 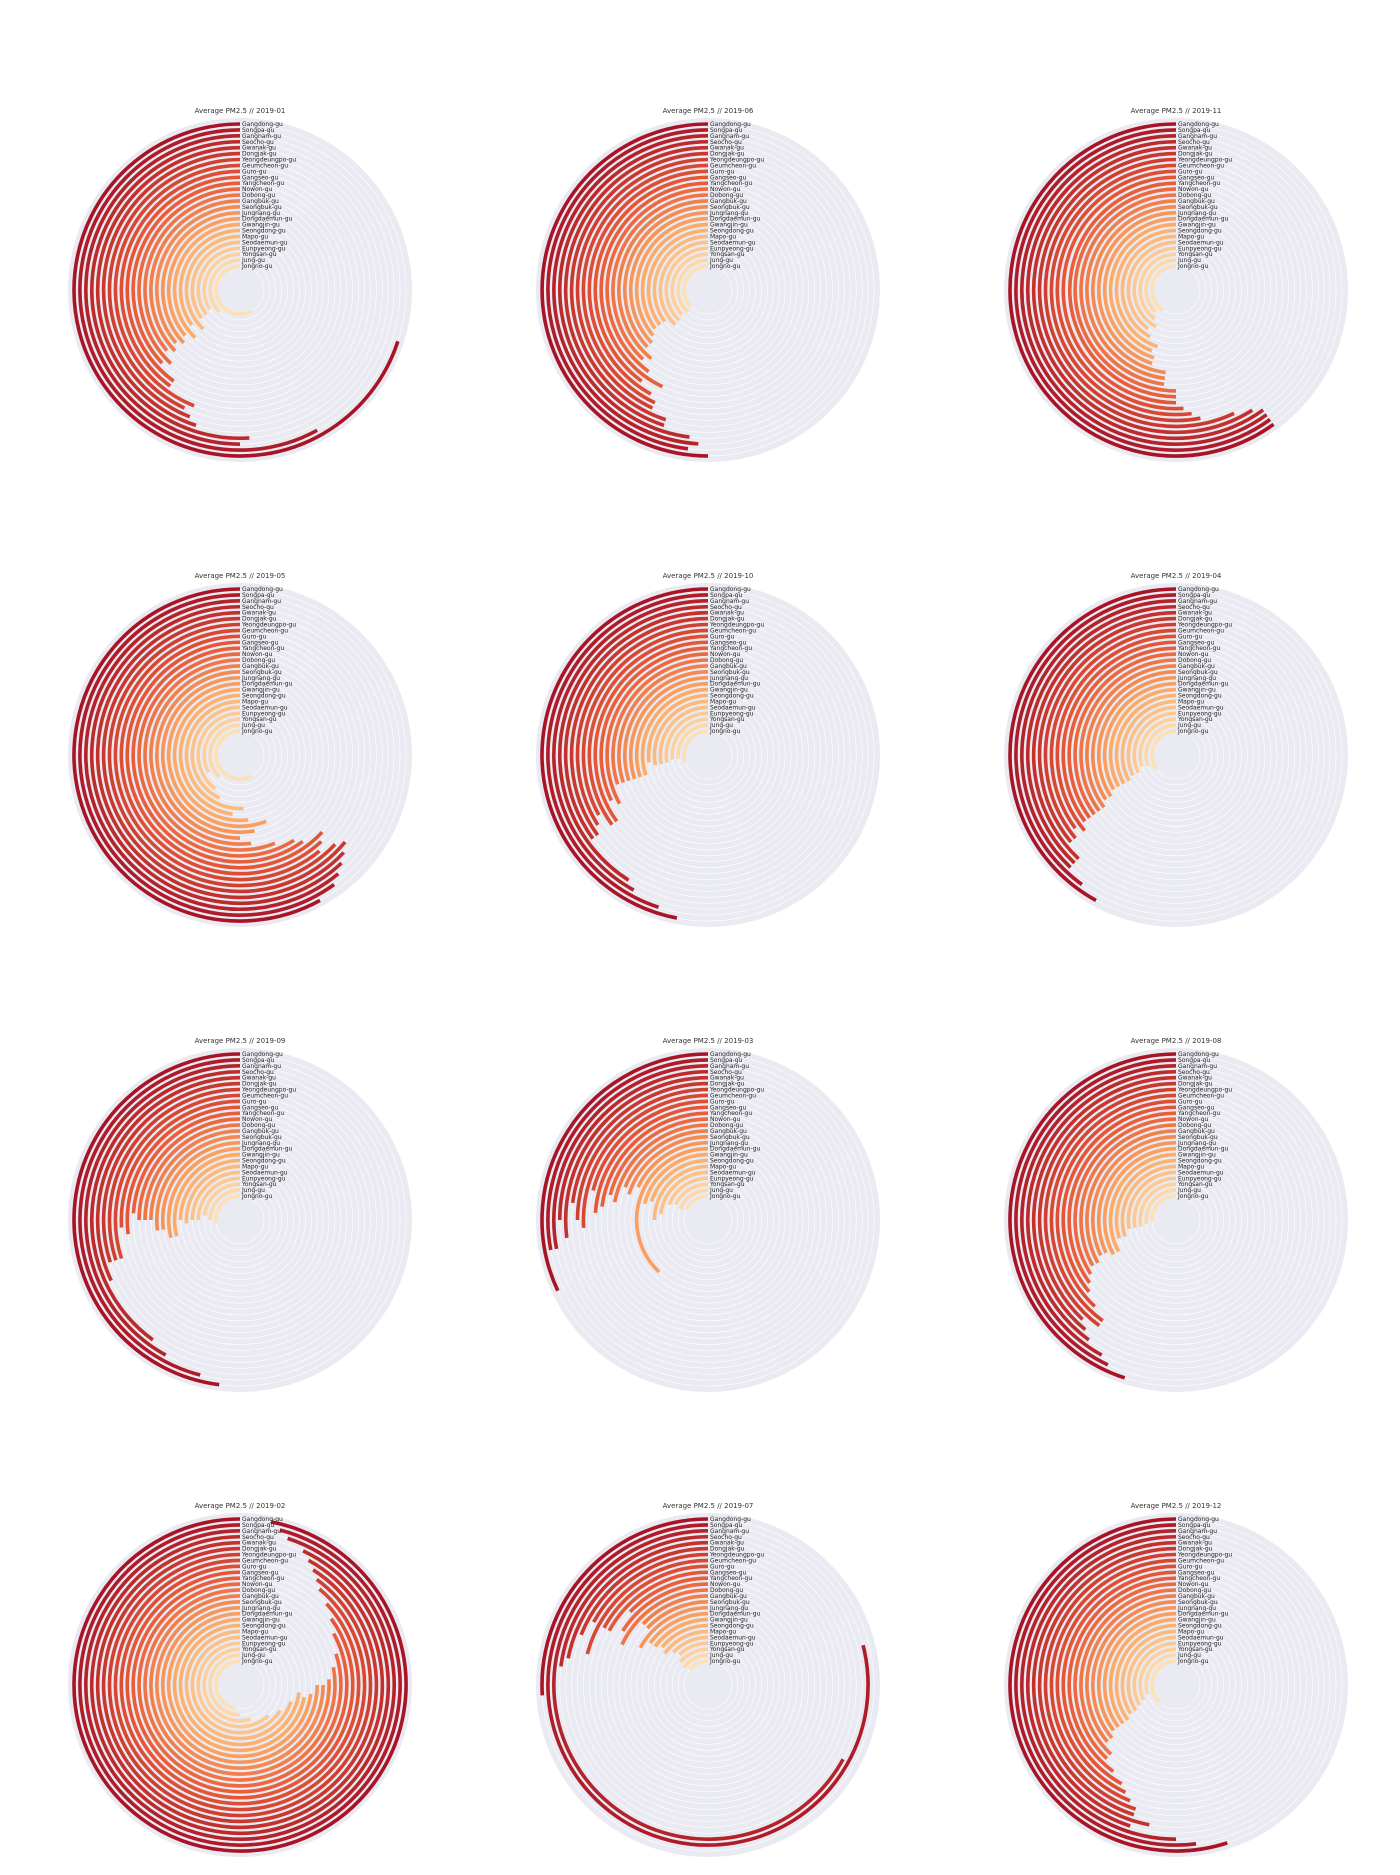 What do you see at coordinates (732, 231) in the screenshot?
I see `district-label: Seongdong-gu` at bounding box center [732, 231].